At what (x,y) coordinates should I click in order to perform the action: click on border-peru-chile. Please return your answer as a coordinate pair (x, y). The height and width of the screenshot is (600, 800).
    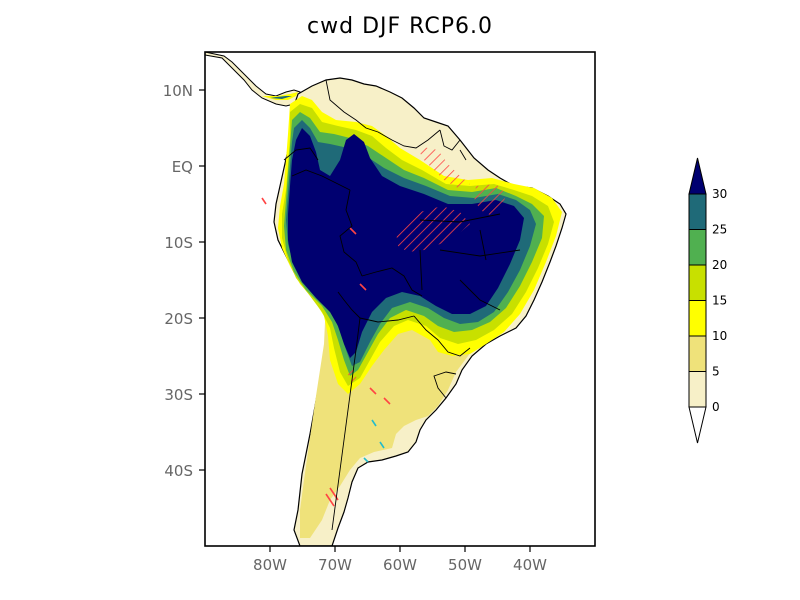
    Looking at the image, I should click on (349, 305).